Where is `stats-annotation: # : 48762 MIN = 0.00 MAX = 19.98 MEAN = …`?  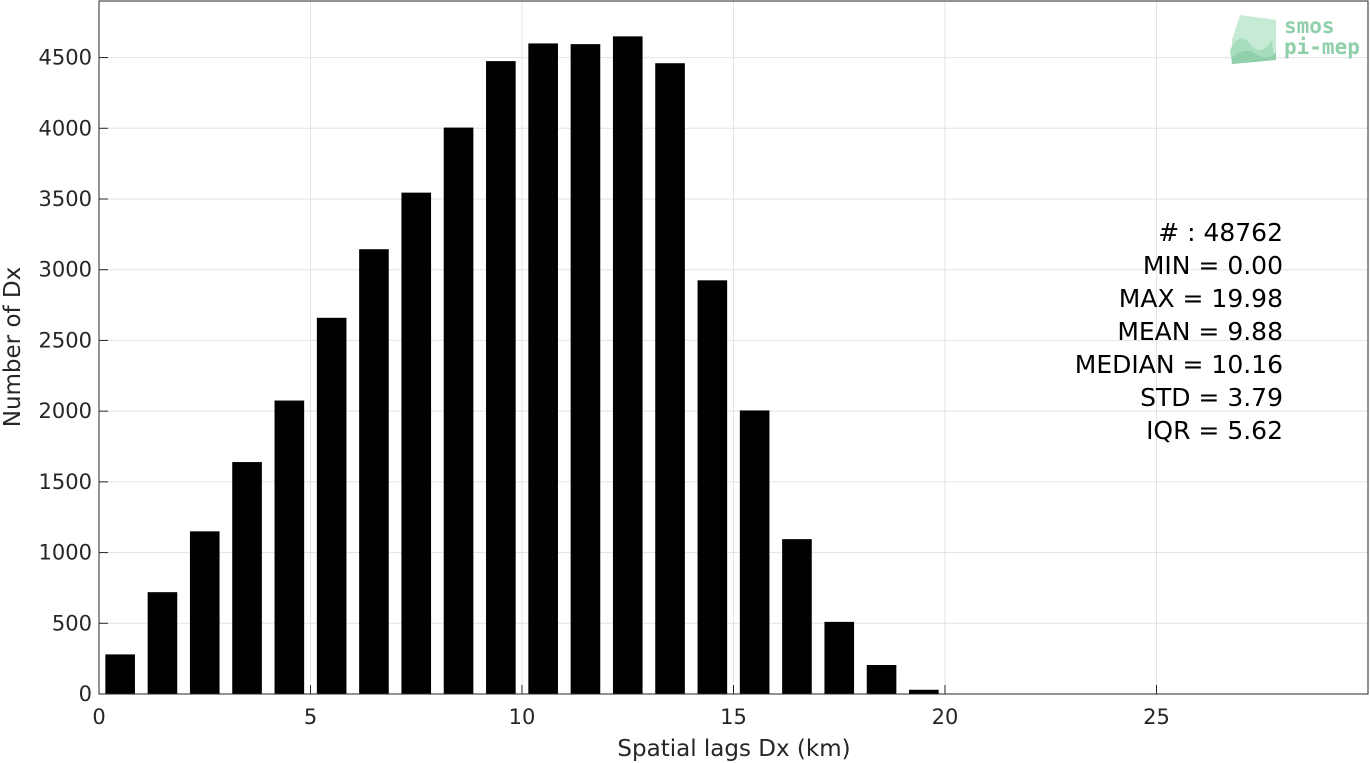
stats-annotation: # : 48762 MIN = 0.00 MAX = 19.98 MEAN = … is located at coordinates (1179, 331).